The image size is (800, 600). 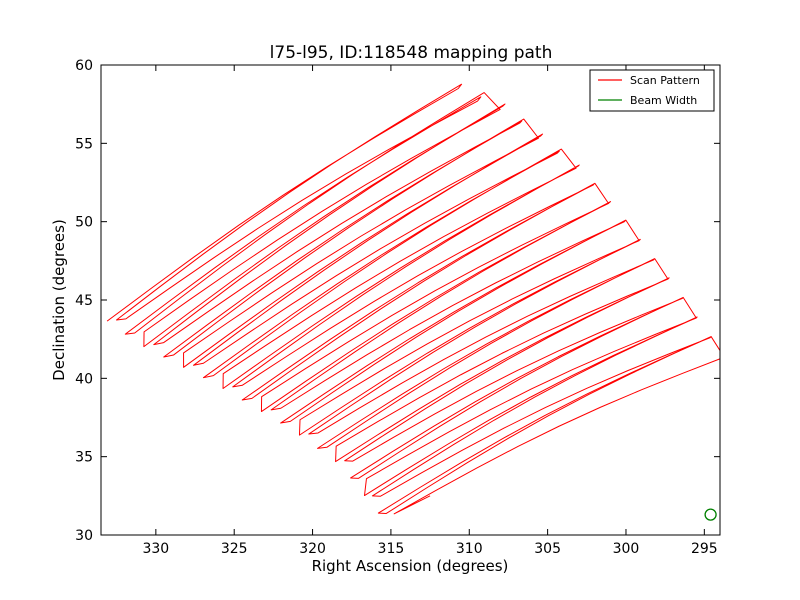 What do you see at coordinates (391, 549) in the screenshot?
I see `x-tick-label: 315` at bounding box center [391, 549].